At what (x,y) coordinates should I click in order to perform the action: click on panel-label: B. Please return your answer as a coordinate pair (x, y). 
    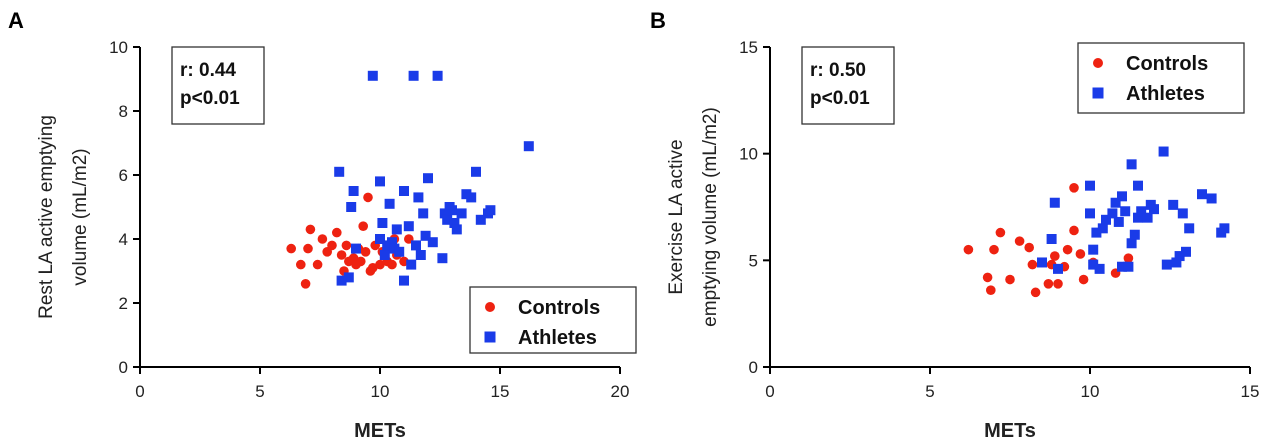
    Looking at the image, I should click on (658, 20).